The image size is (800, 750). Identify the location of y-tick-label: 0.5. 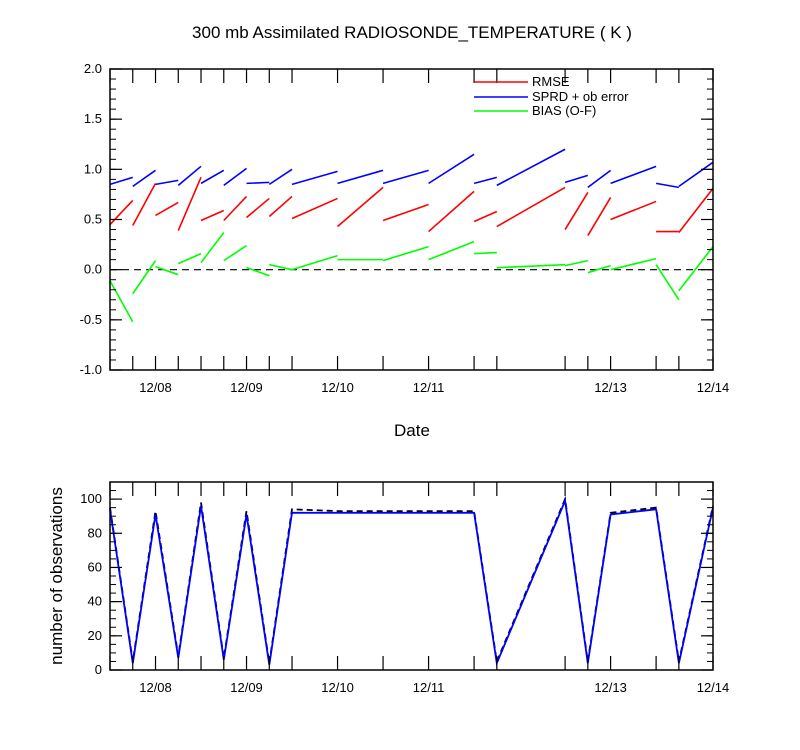
(93, 219).